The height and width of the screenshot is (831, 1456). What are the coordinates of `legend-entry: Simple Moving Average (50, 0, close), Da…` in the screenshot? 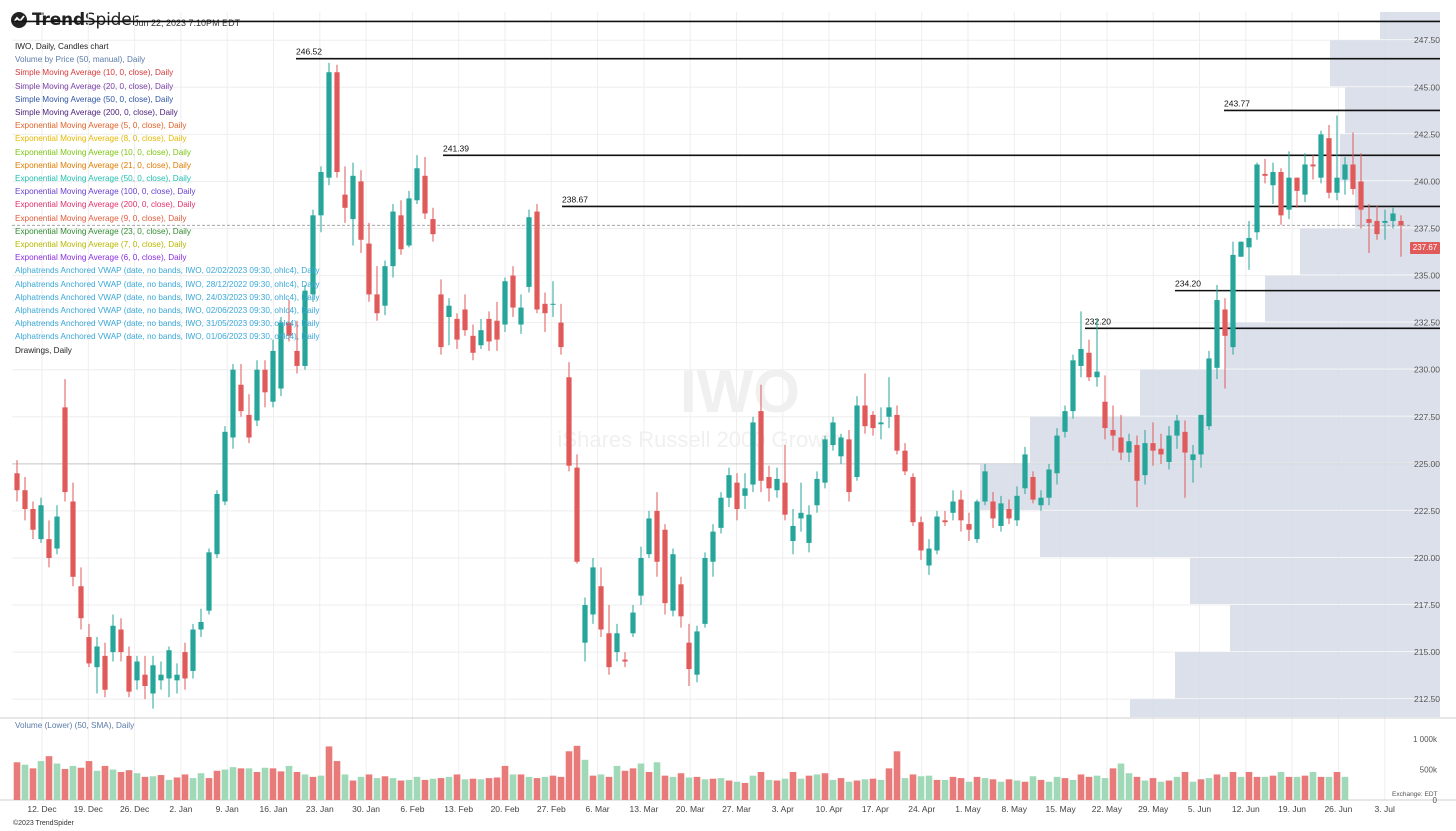 It's located at (94, 99).